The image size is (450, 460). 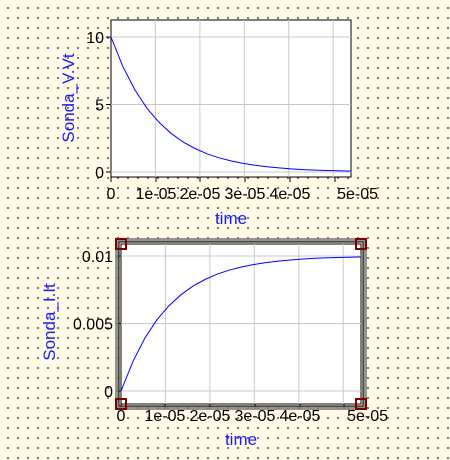 I want to click on chart-2-x-ticks: 0 1e-05 2e-05 3e-05 4e-05 5e-05, so click(x=252, y=414).